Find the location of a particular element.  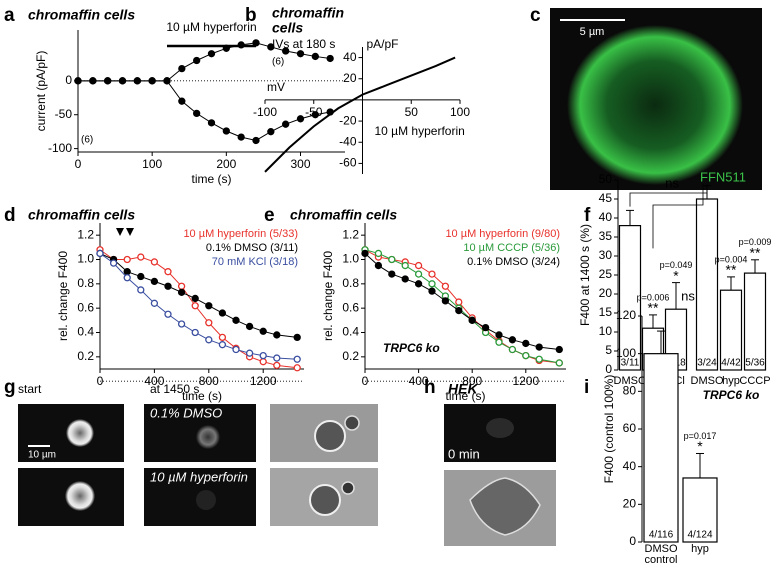

panel-letter: d is located at coordinates (10, 215).